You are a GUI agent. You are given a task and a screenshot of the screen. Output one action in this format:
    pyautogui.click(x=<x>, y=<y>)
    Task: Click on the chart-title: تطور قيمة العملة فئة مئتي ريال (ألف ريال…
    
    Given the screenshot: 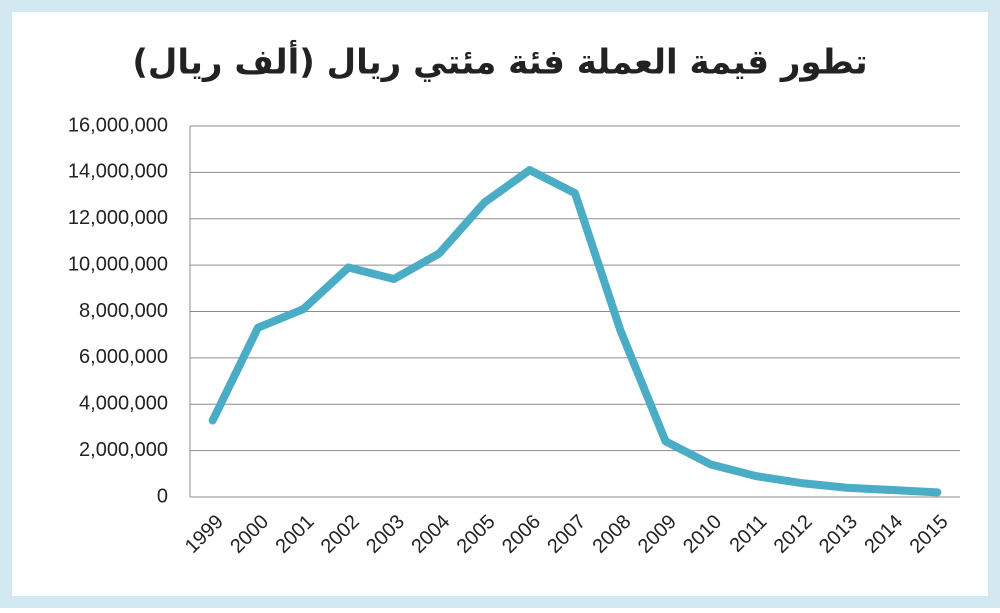 What is the action you would take?
    pyautogui.click(x=499, y=61)
    